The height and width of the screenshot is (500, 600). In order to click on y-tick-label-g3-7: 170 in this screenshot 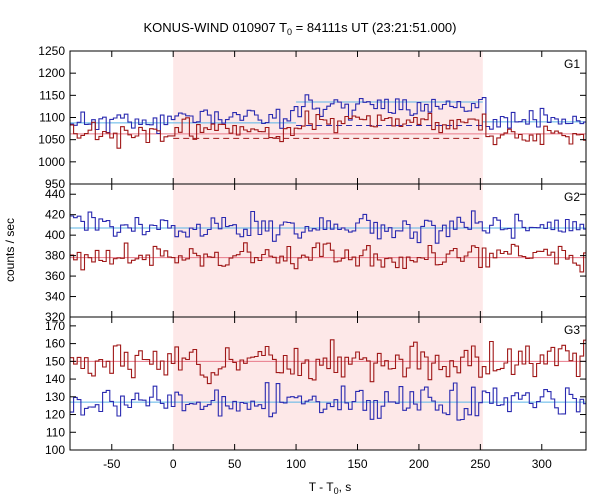, I will do `click(55, 326)`.